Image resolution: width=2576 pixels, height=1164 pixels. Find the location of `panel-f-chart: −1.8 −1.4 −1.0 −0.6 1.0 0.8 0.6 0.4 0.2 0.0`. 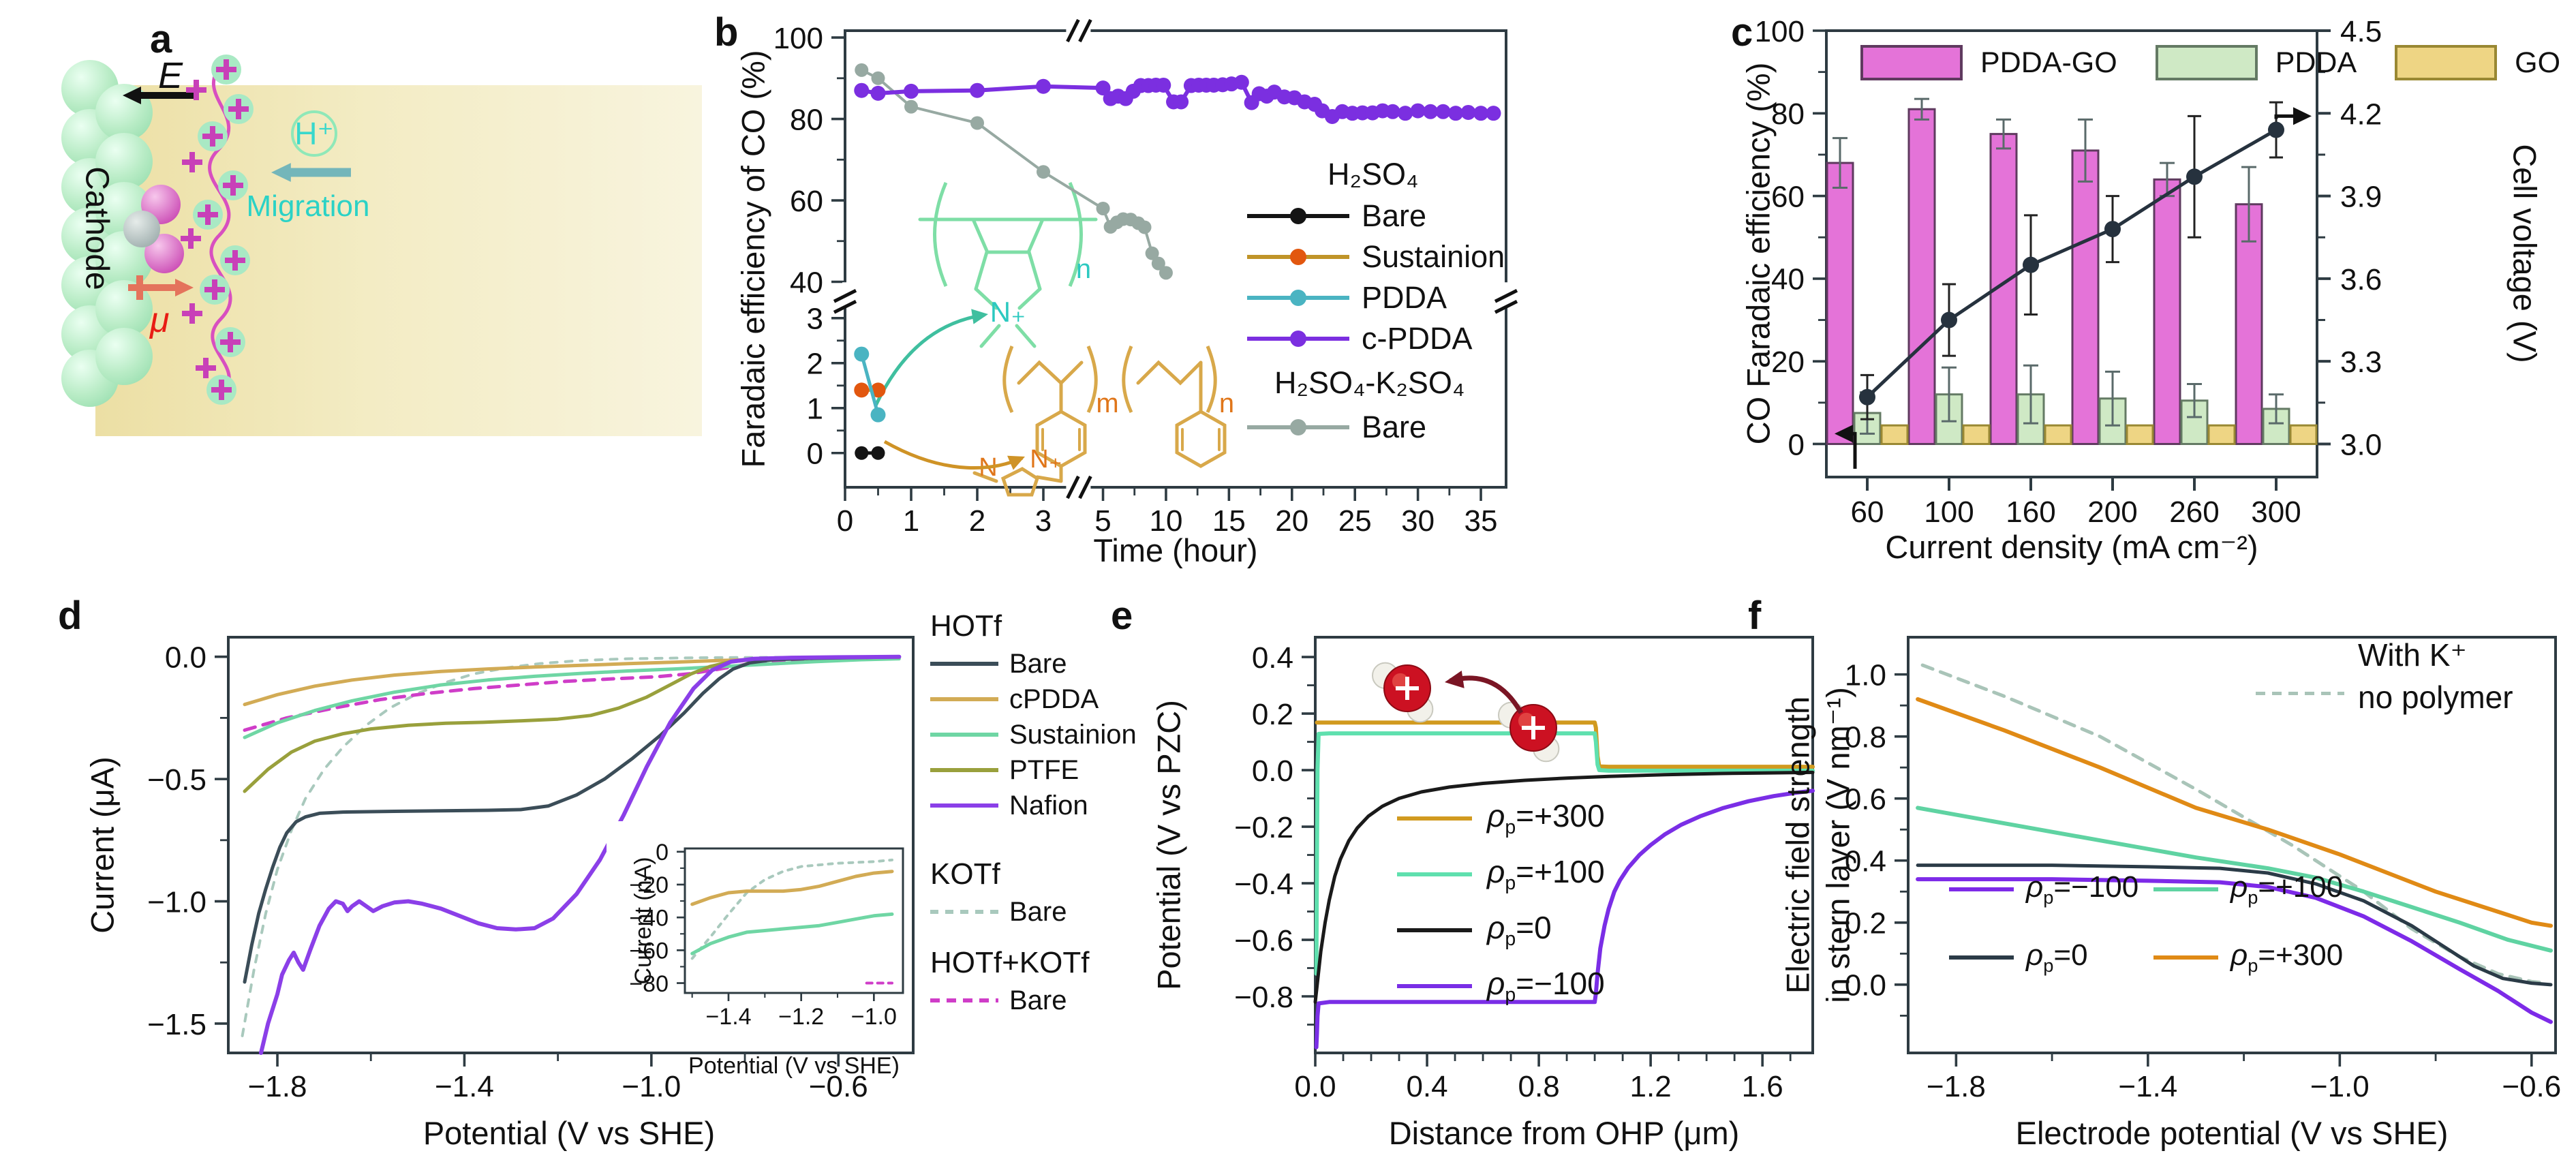

panel-f-chart: −1.8 −1.4 −1.0 −0.6 1.0 0.8 0.6 0.4 0.2 0.0 is located at coordinates (2203, 869).